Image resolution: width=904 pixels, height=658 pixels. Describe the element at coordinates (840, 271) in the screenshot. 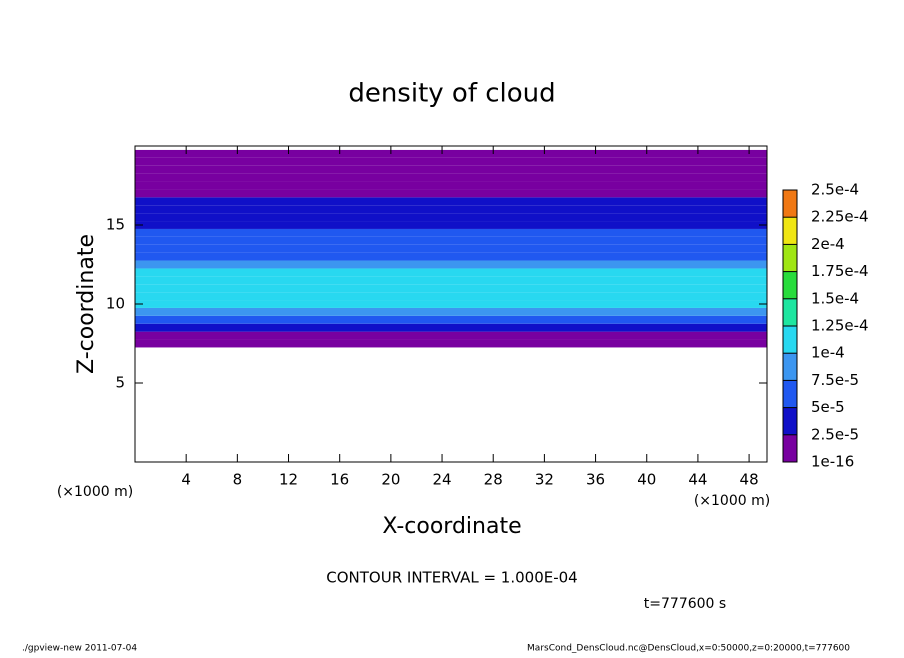

I see `colorbar-label: 1.75e-4` at that location.